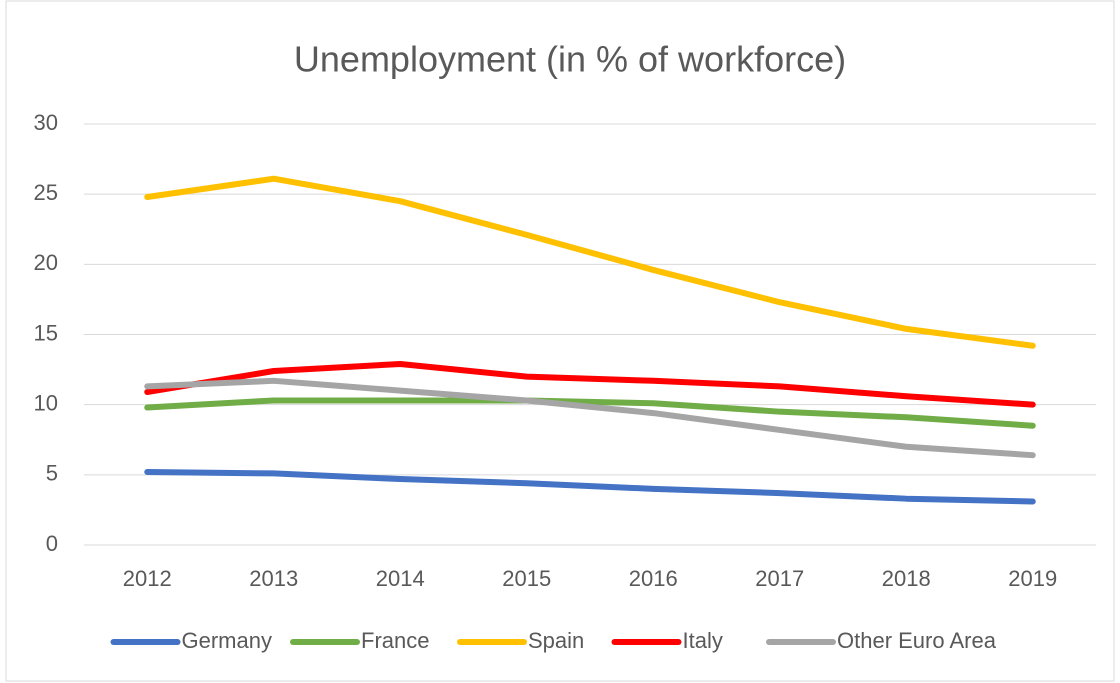 The height and width of the screenshot is (683, 1120). What do you see at coordinates (273, 578) in the screenshot?
I see `x-tick-label: 2013` at bounding box center [273, 578].